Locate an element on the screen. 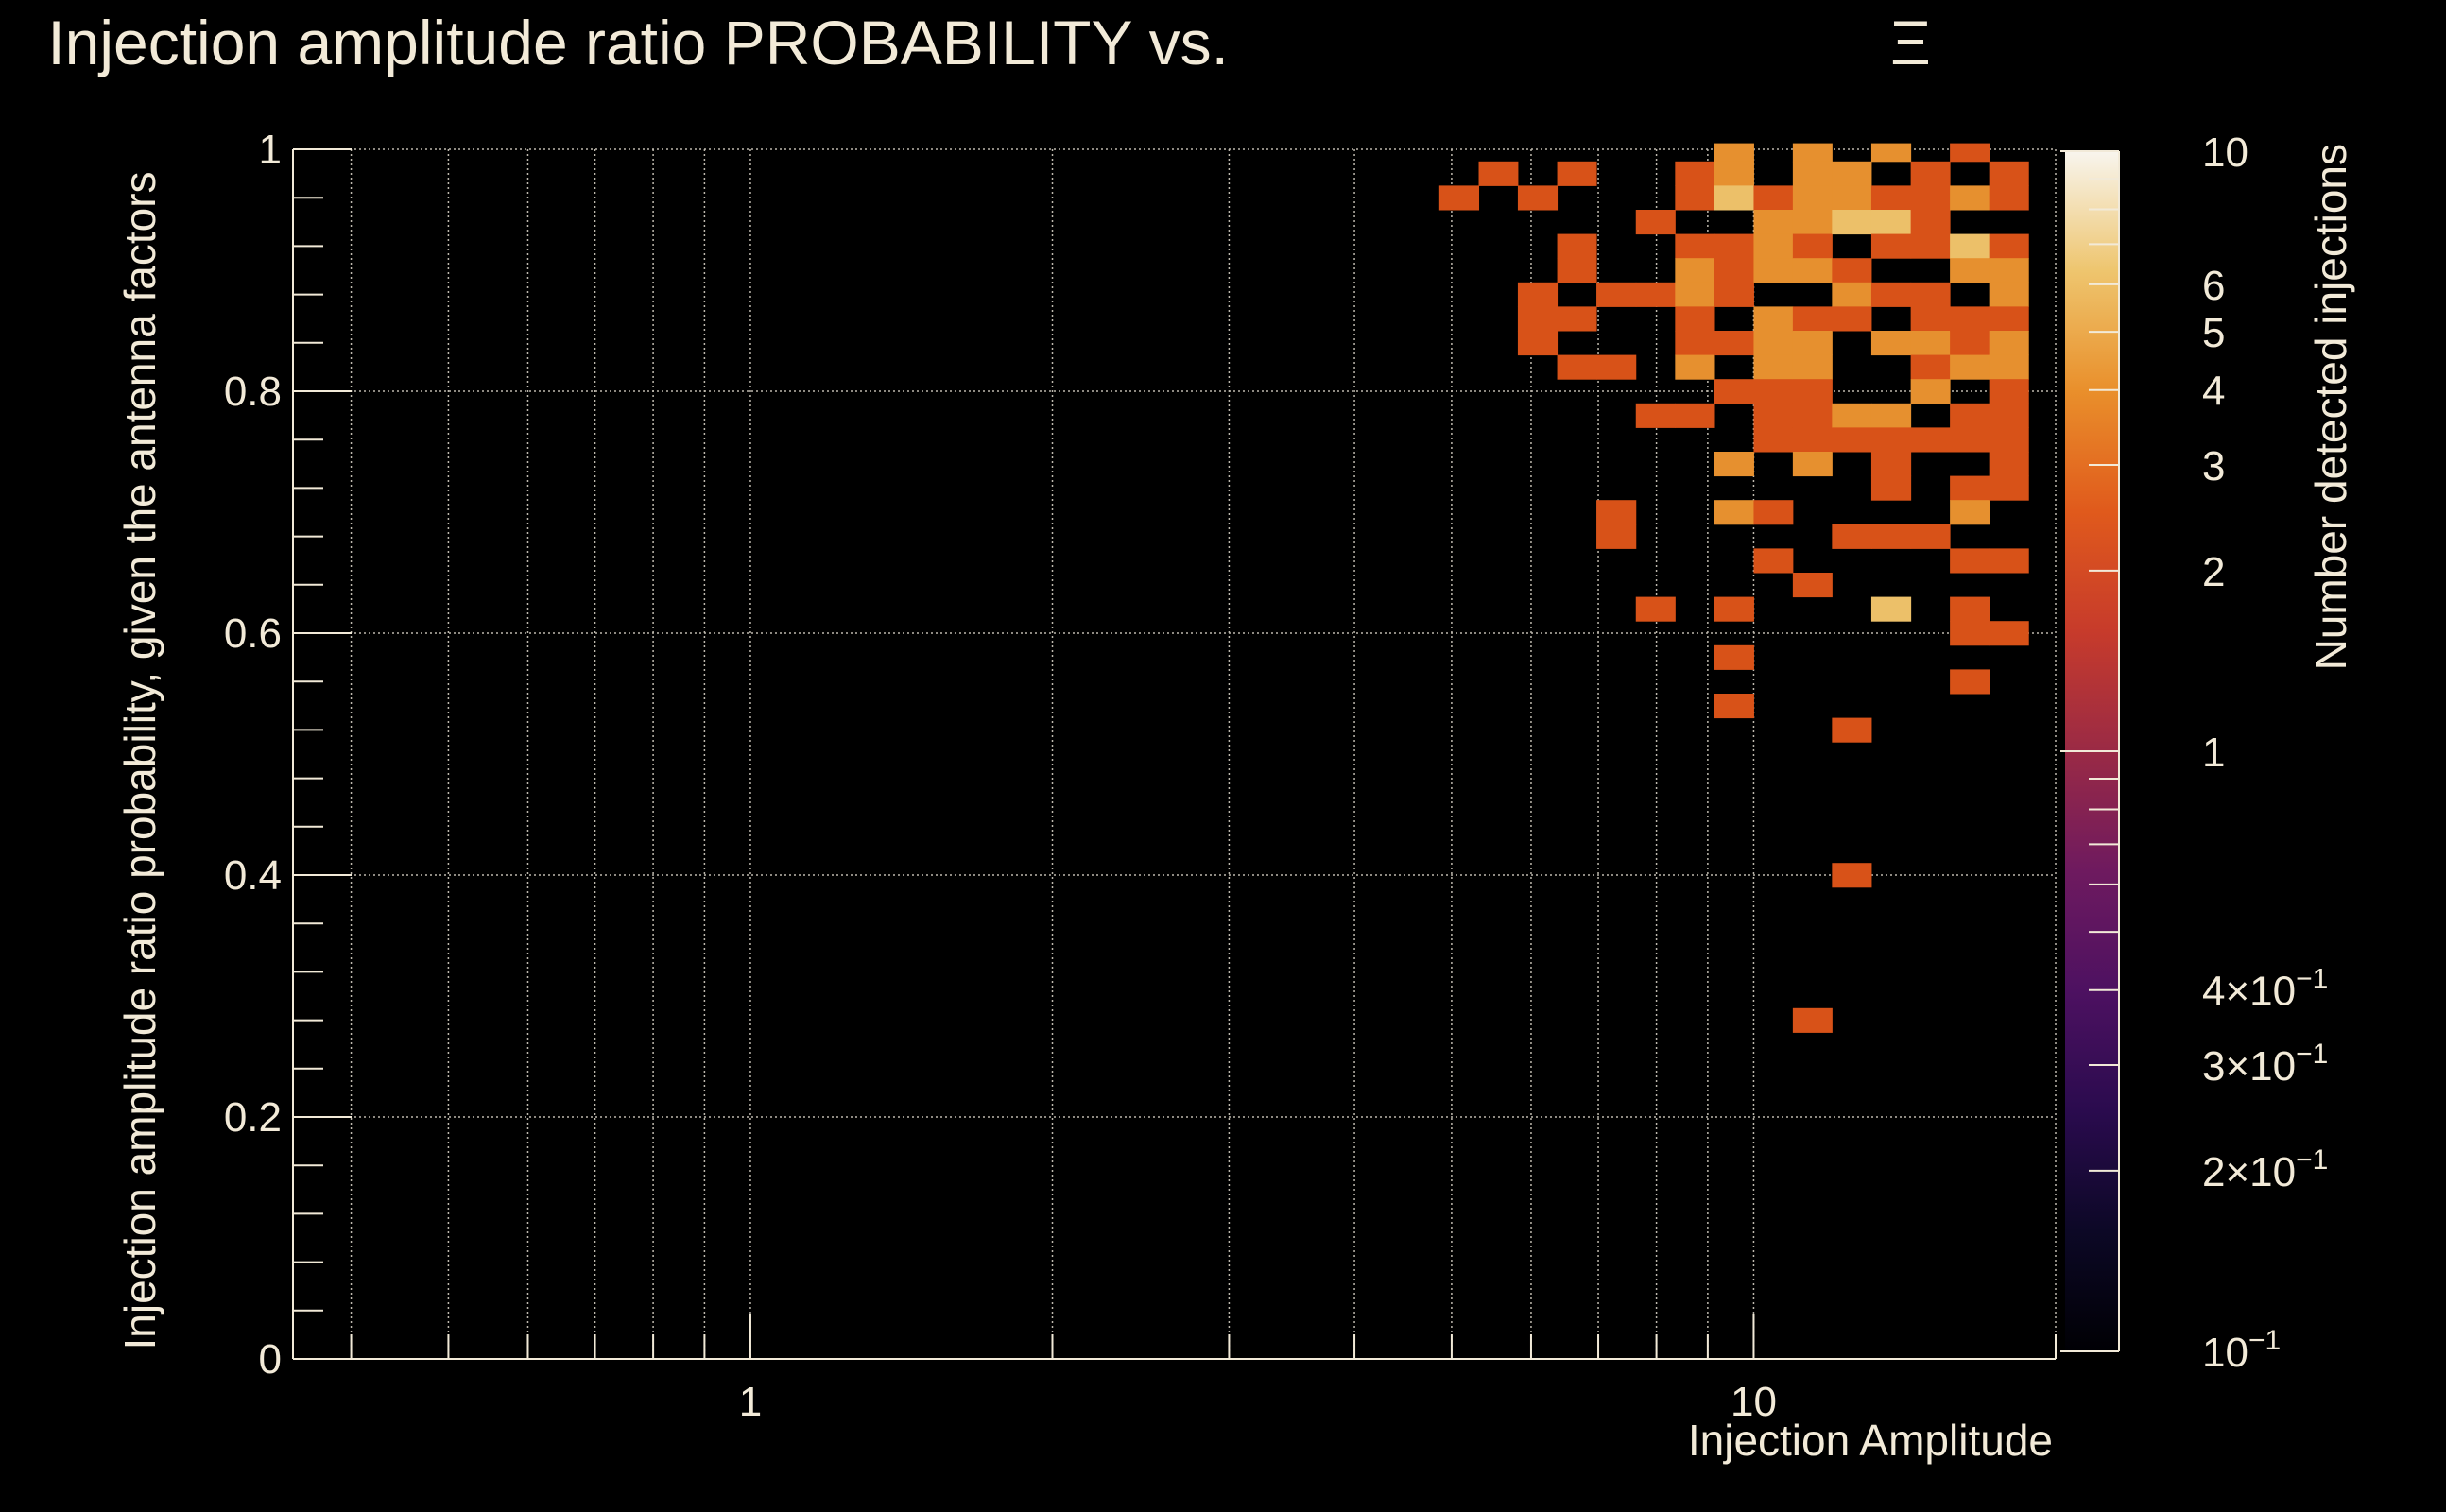 This screenshot has width=2446, height=1512. colorbar-tick-label: 1 is located at coordinates (2213, 753).